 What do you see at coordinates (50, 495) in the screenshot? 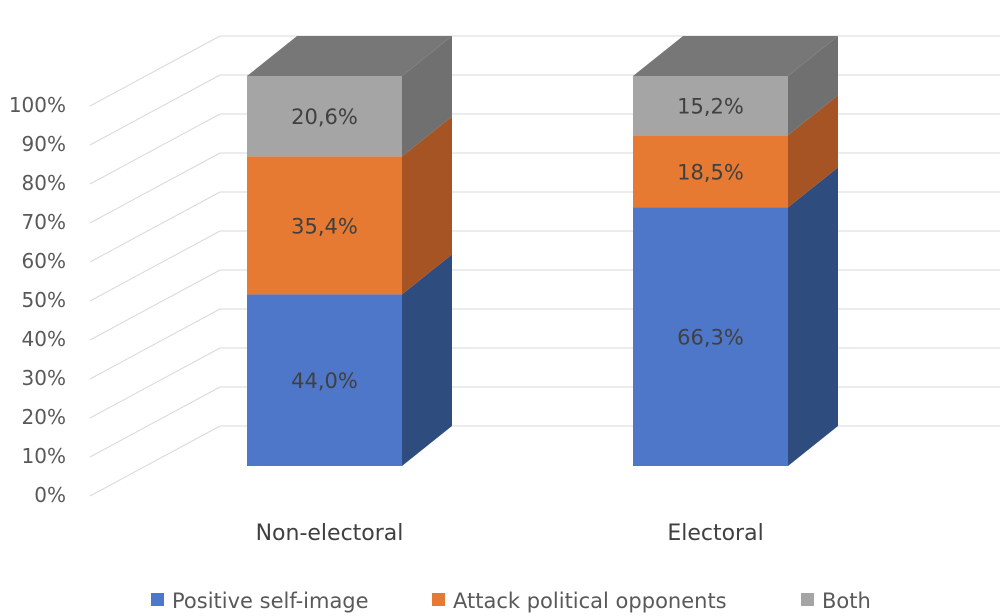
I see `y-tick-label: 0%` at bounding box center [50, 495].